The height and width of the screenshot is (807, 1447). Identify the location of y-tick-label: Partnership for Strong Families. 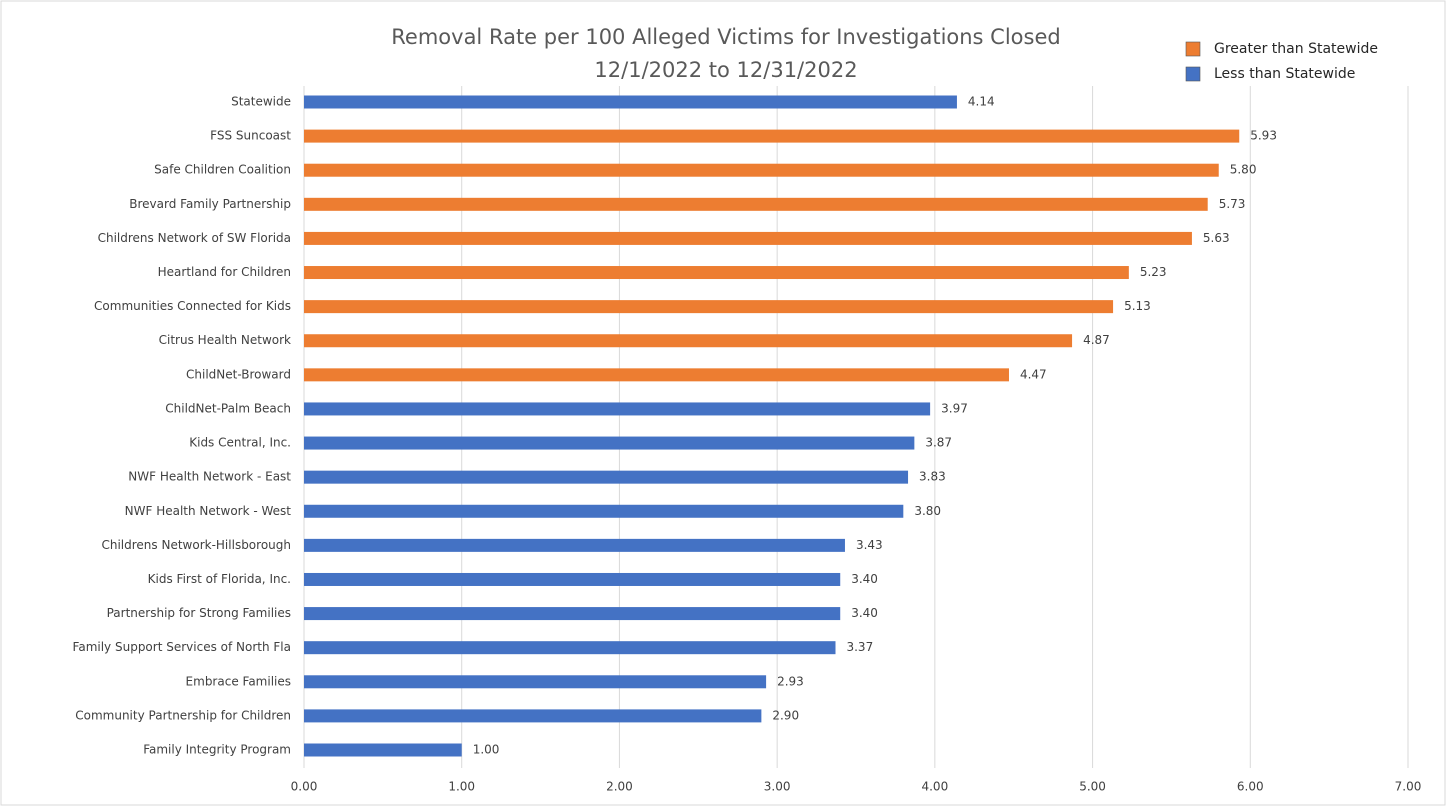
(199, 613).